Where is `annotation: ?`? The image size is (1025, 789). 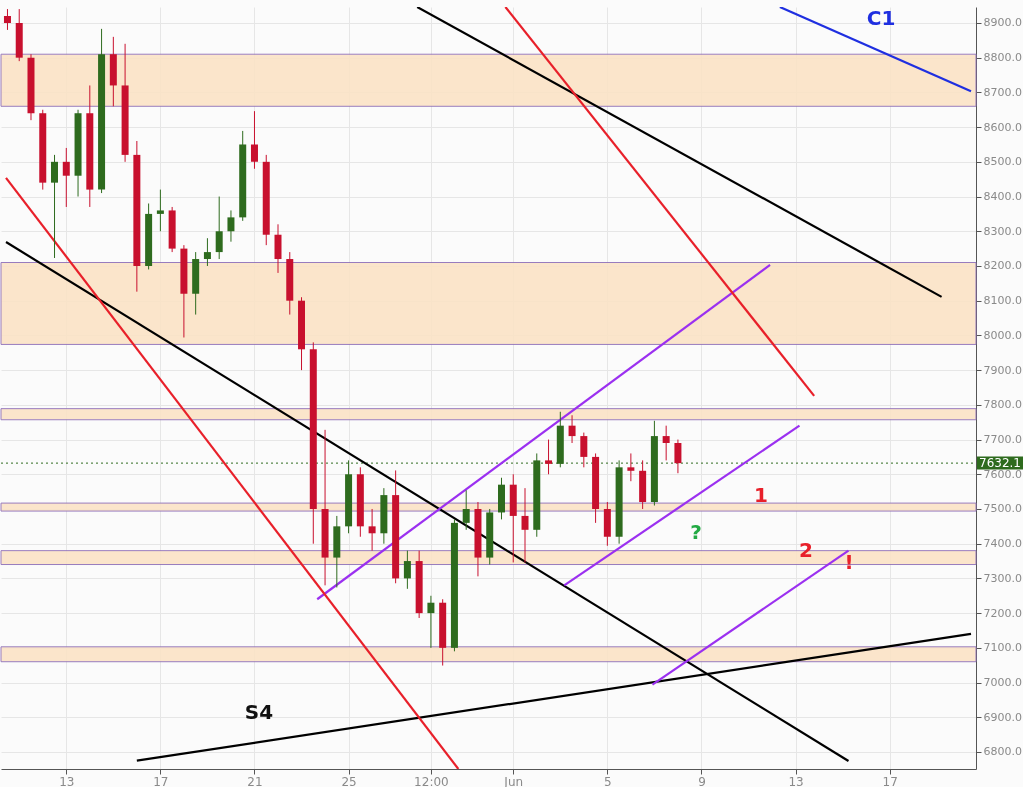
annotation: ? is located at coordinates (696, 532).